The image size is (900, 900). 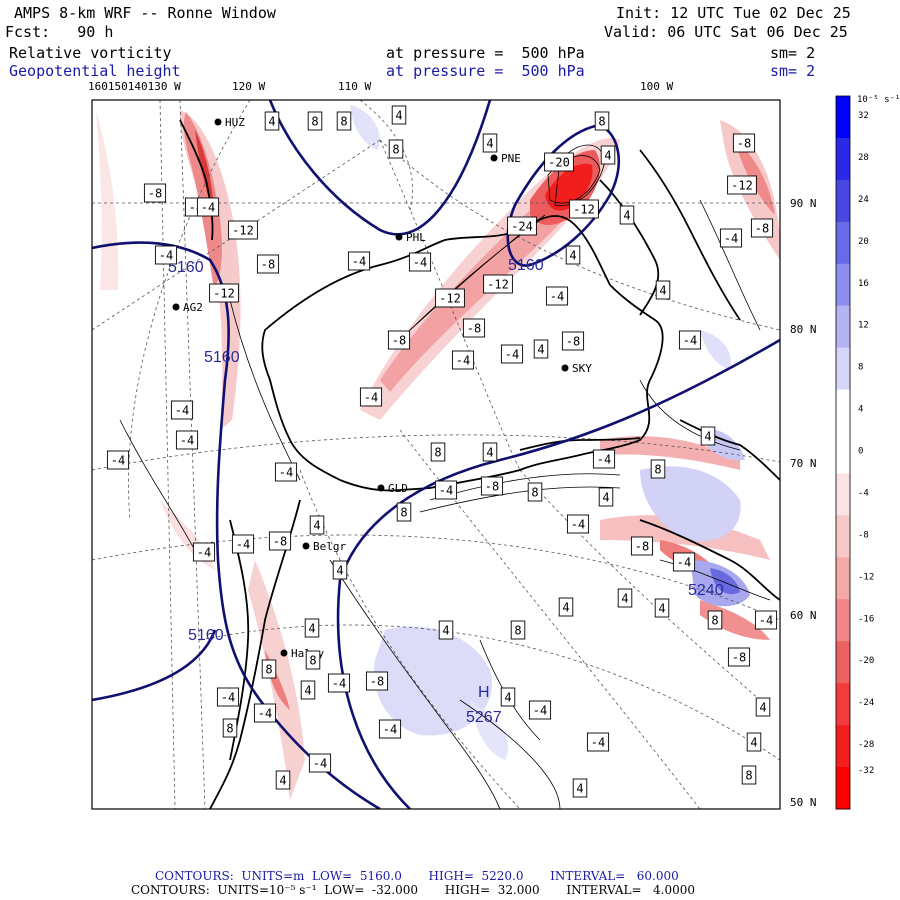 I want to click on lat-axis-labels: 90 N 80 N 70 N 60 N 50 N, so click(x=803, y=503).